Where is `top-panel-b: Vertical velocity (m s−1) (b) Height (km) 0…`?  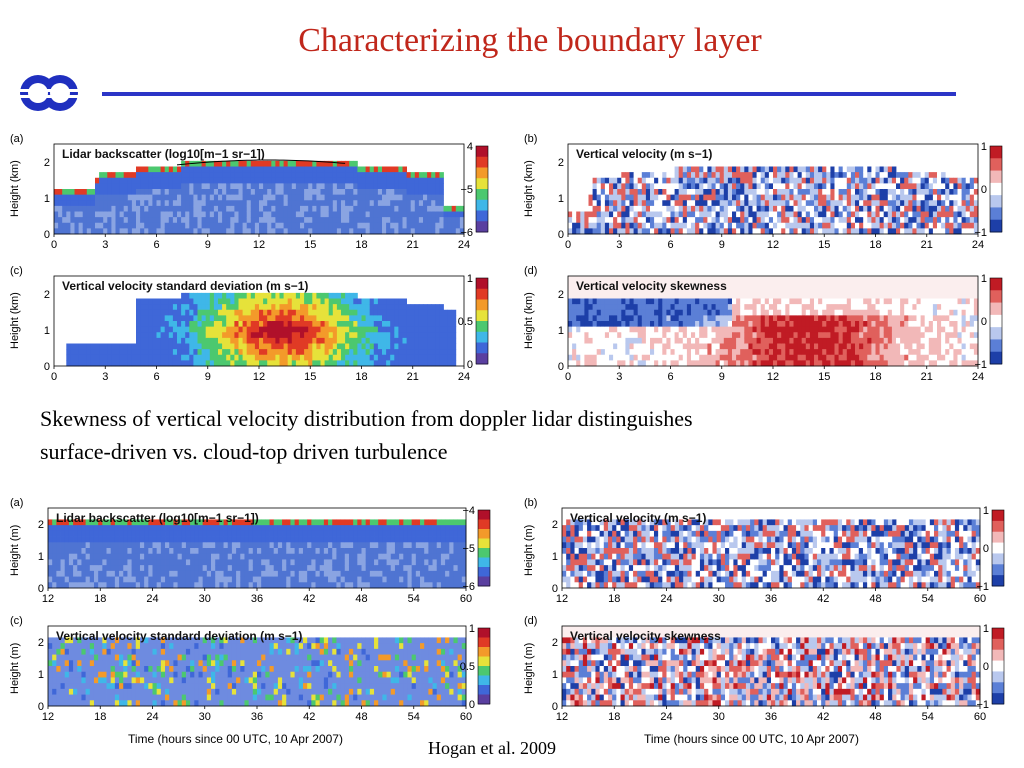
top-panel-b: Vertical velocity (m s−1) (b) Height (km) 0… is located at coordinates (768, 196).